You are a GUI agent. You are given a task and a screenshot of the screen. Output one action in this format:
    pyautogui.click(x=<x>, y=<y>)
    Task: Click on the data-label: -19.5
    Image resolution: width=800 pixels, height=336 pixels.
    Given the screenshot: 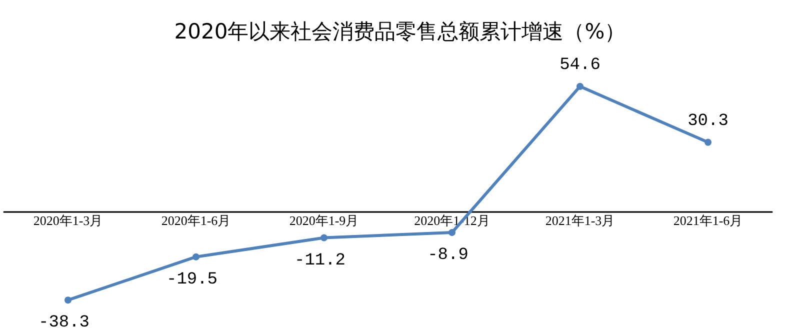 What is the action you would take?
    pyautogui.click(x=192, y=280)
    